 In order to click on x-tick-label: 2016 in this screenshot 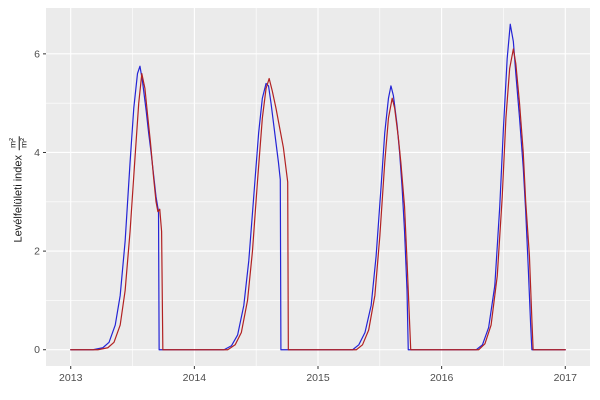, I will do `click(442, 378)`.